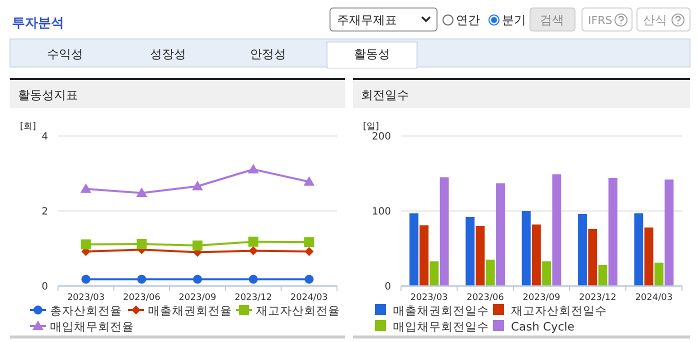 This screenshot has height=342, width=697. I want to click on legend-label: 재고자산회전율, so click(298, 311).